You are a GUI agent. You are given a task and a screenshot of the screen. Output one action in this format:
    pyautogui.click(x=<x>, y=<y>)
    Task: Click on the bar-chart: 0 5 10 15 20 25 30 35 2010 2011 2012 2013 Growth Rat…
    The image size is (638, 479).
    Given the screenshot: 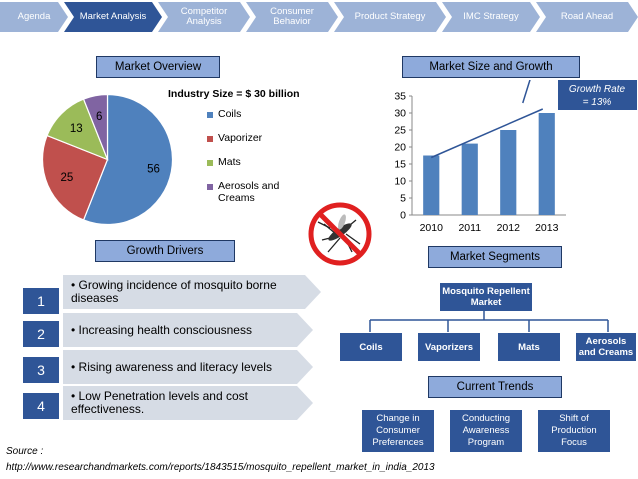 What is the action you would take?
    pyautogui.click(x=515, y=157)
    